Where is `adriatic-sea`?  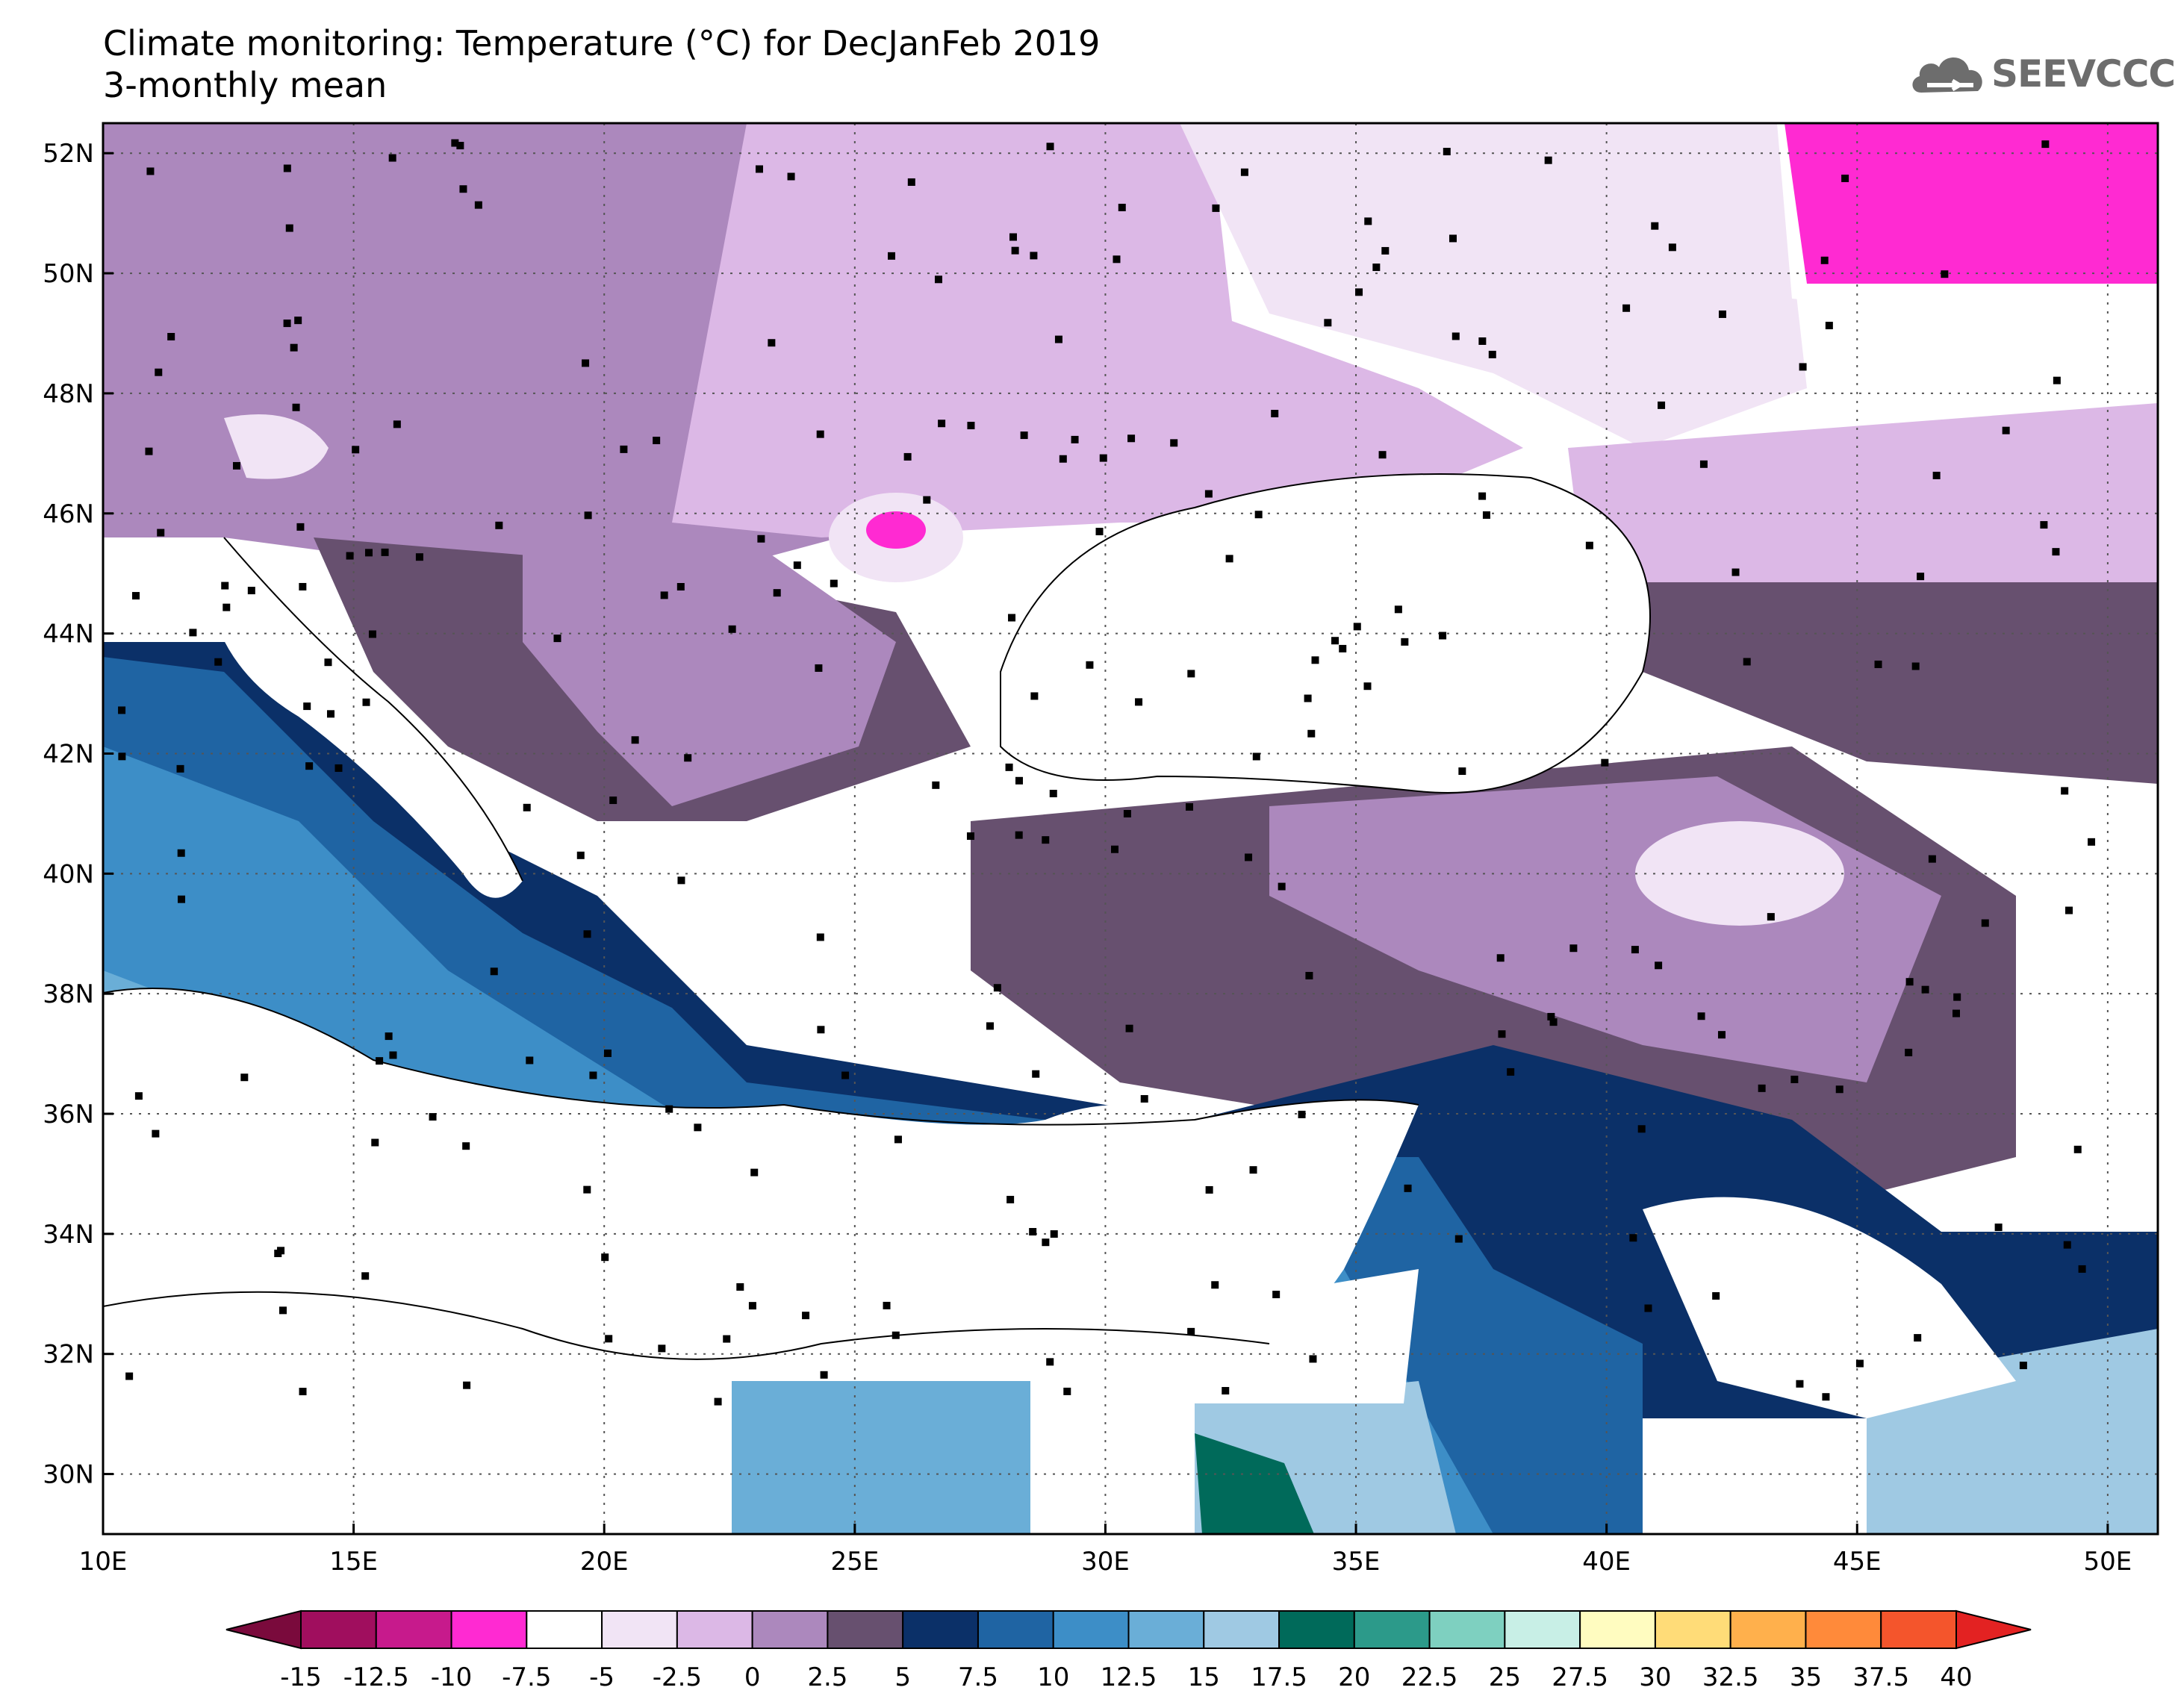
adriatic-sea is located at coordinates (366, 717).